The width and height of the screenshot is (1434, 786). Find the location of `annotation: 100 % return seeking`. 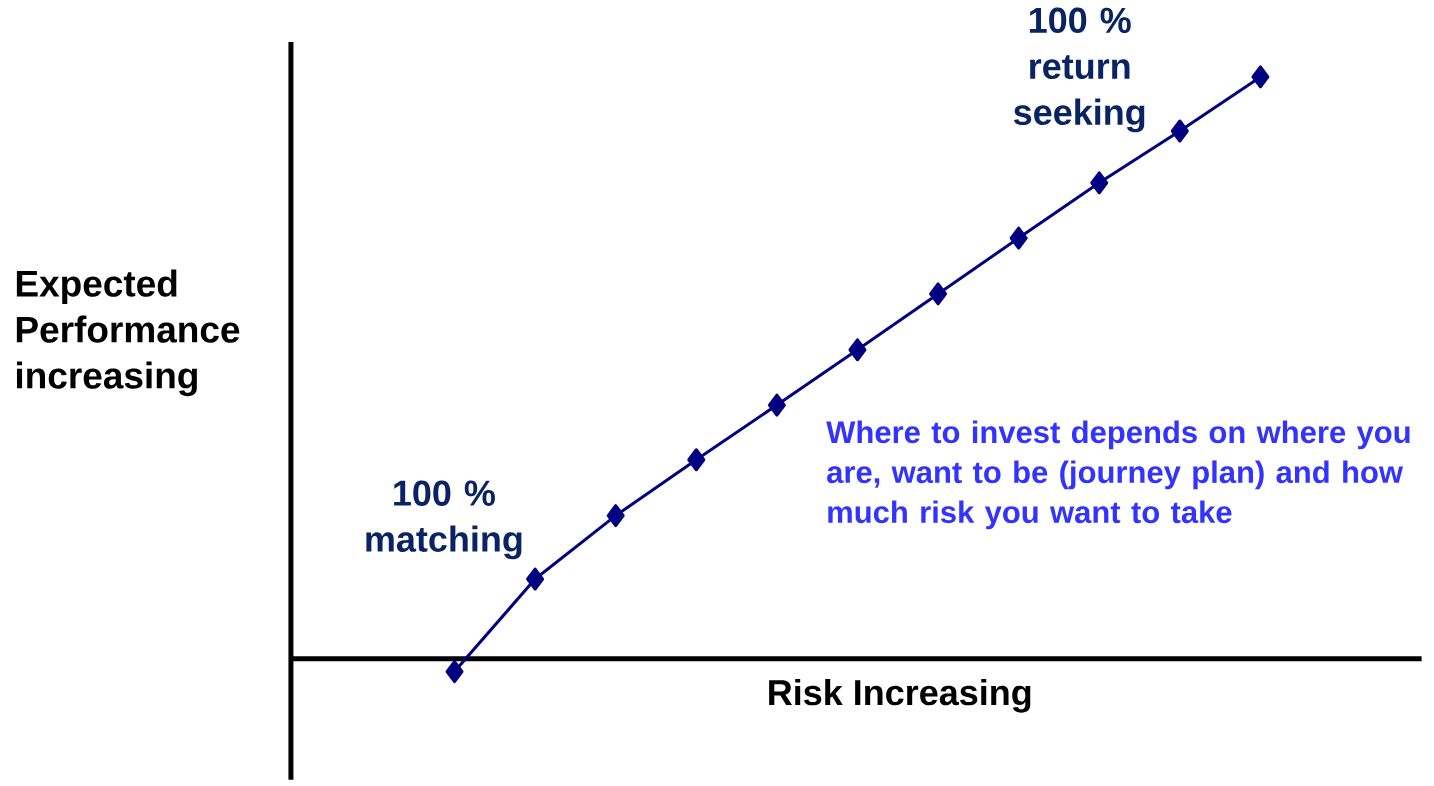

annotation: 100 % return seeking is located at coordinates (1079, 70).